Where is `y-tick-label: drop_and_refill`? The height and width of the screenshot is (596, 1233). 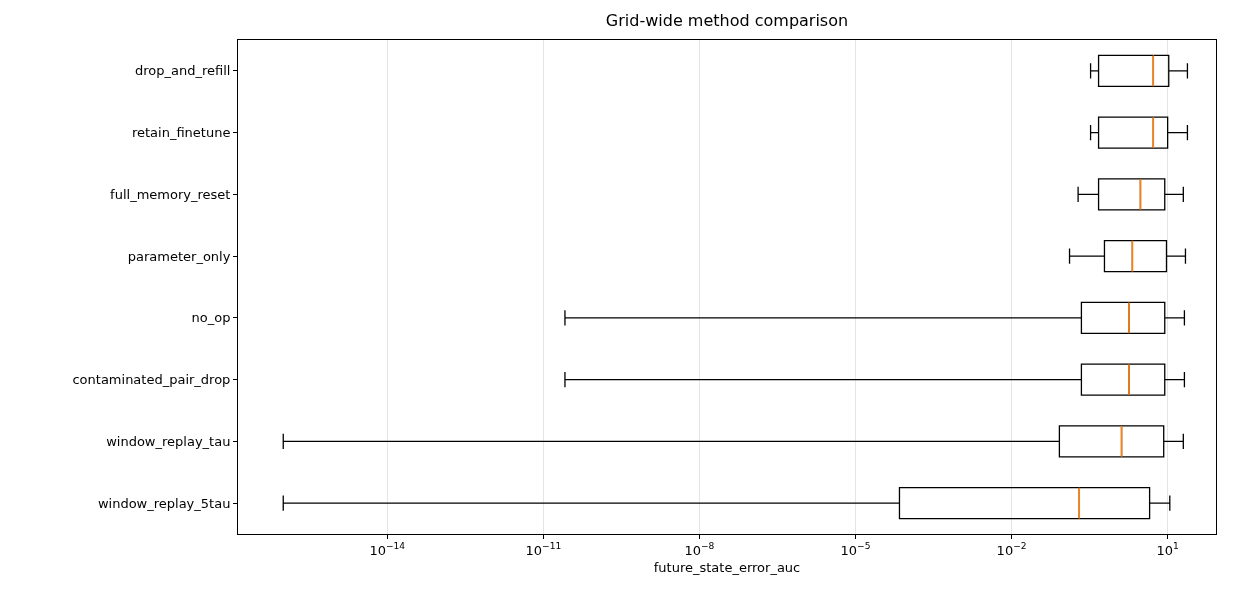 y-tick-label: drop_and_refill is located at coordinates (182, 71).